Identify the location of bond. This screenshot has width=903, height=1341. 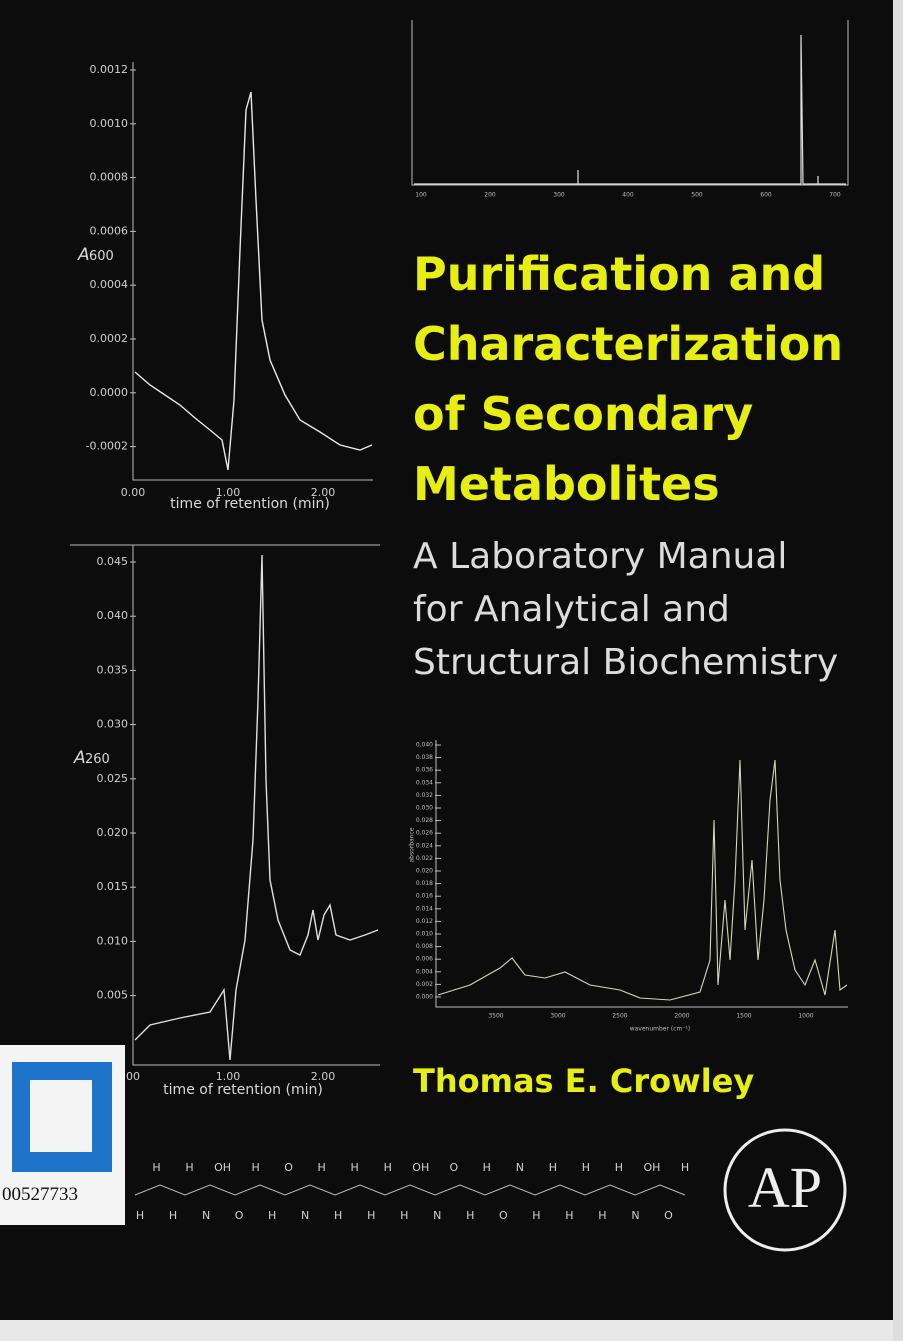
(410, 1190).